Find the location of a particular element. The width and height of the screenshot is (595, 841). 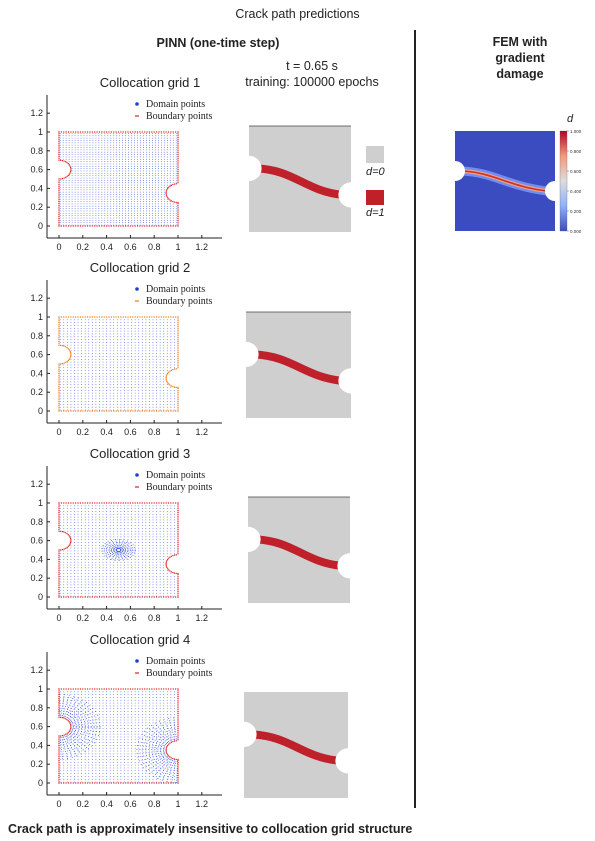

time-training-label: t = 0.65 s training: 100000 epochs is located at coordinates (312, 74).